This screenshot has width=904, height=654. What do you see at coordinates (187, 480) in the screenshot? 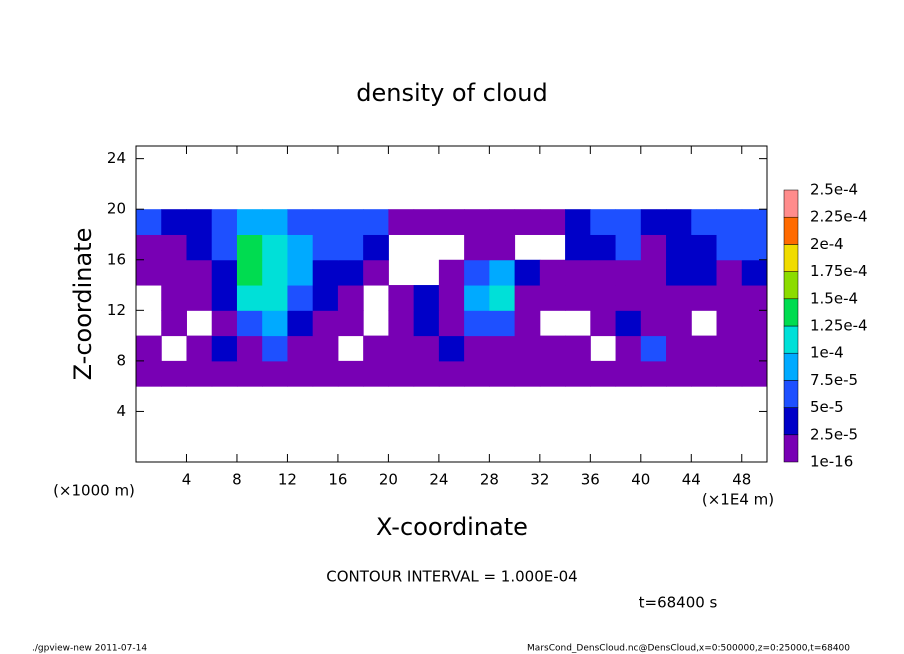
I see `x-tick-label: 4` at bounding box center [187, 480].